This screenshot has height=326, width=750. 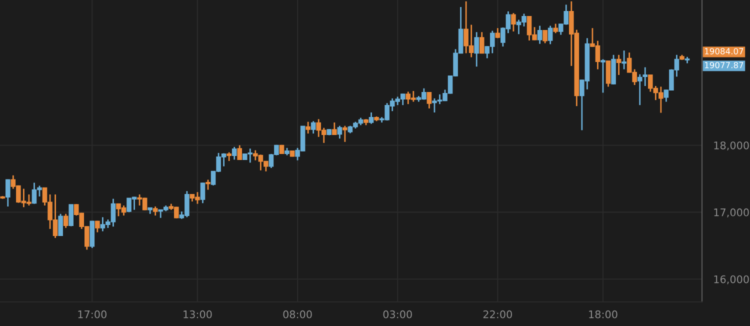 I want to click on x-tick-label: 17:00, so click(x=92, y=314).